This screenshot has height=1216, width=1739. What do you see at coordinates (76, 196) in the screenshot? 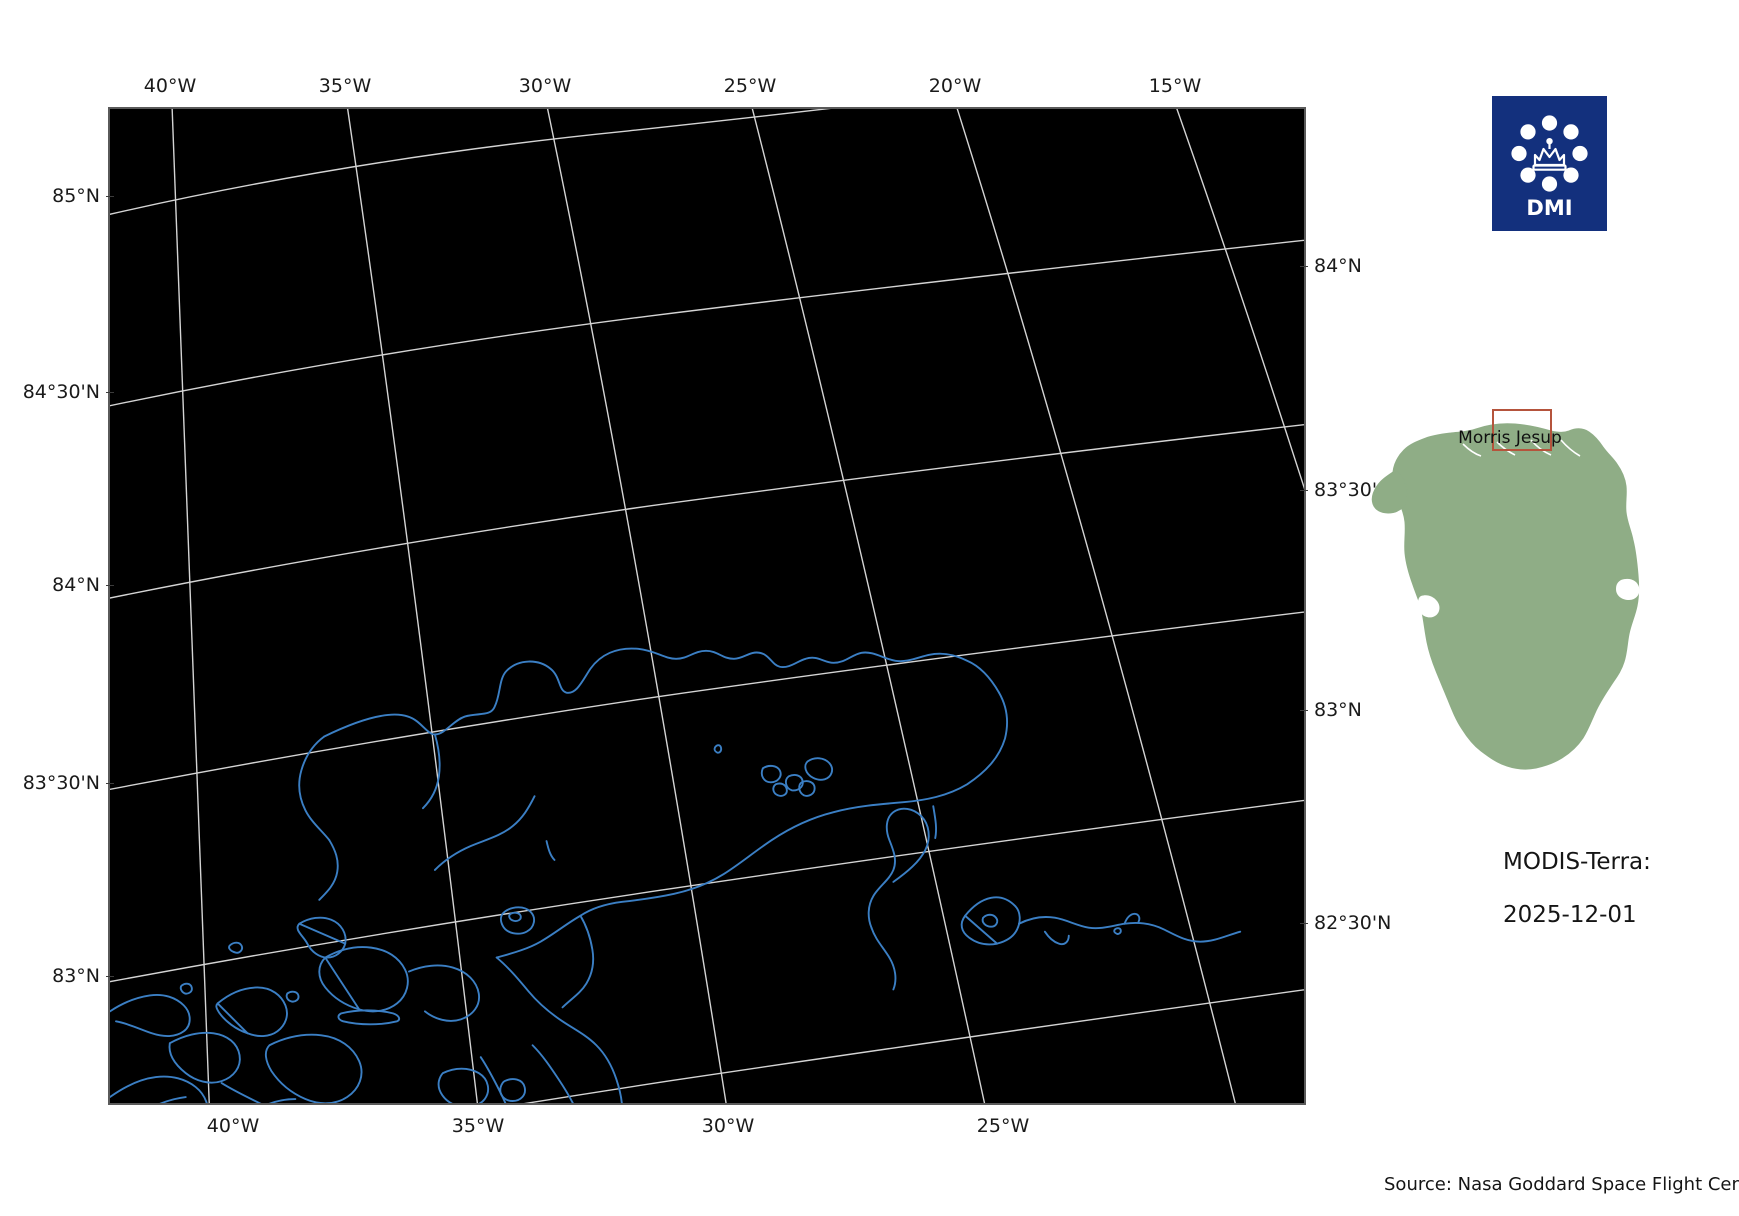
I see `tick-left-85n: 85°N` at bounding box center [76, 196].